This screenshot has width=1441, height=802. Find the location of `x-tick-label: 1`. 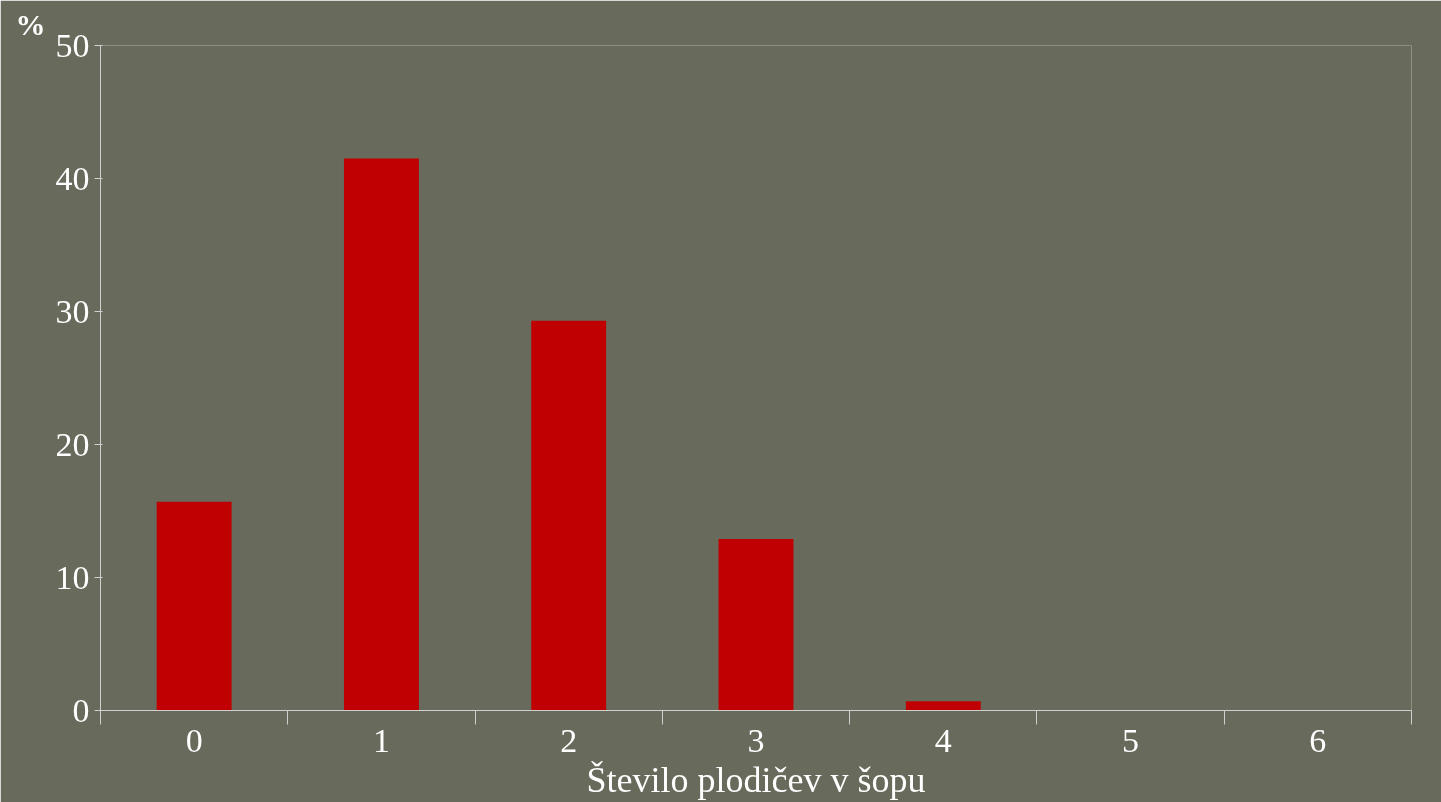

x-tick-label: 1 is located at coordinates (381, 740).